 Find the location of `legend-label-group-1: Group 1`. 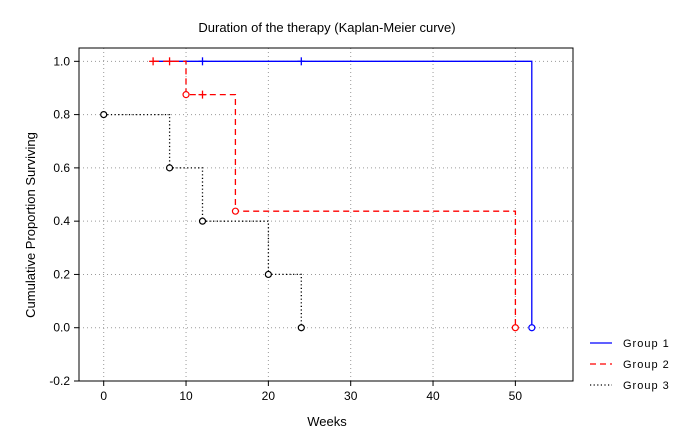

legend-label-group-1: Group 1 is located at coordinates (646, 344).